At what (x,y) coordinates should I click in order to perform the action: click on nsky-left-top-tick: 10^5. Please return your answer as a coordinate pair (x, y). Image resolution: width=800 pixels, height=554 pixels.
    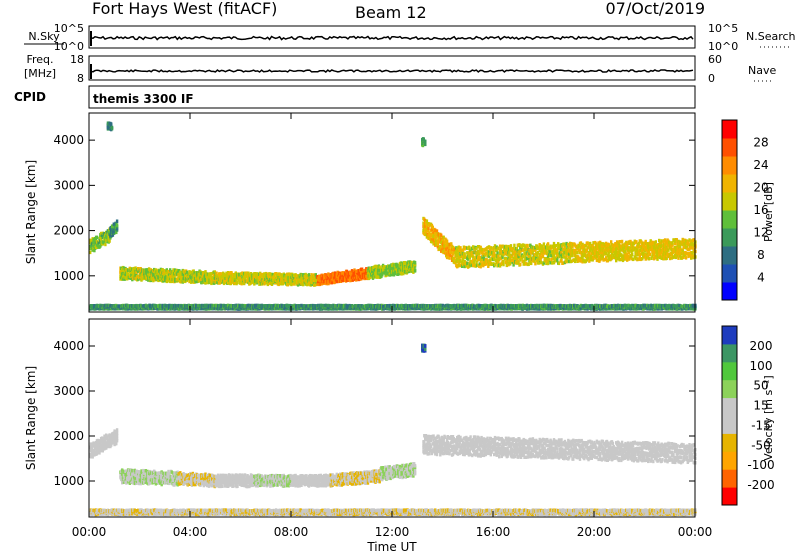
    Looking at the image, I should click on (69, 28).